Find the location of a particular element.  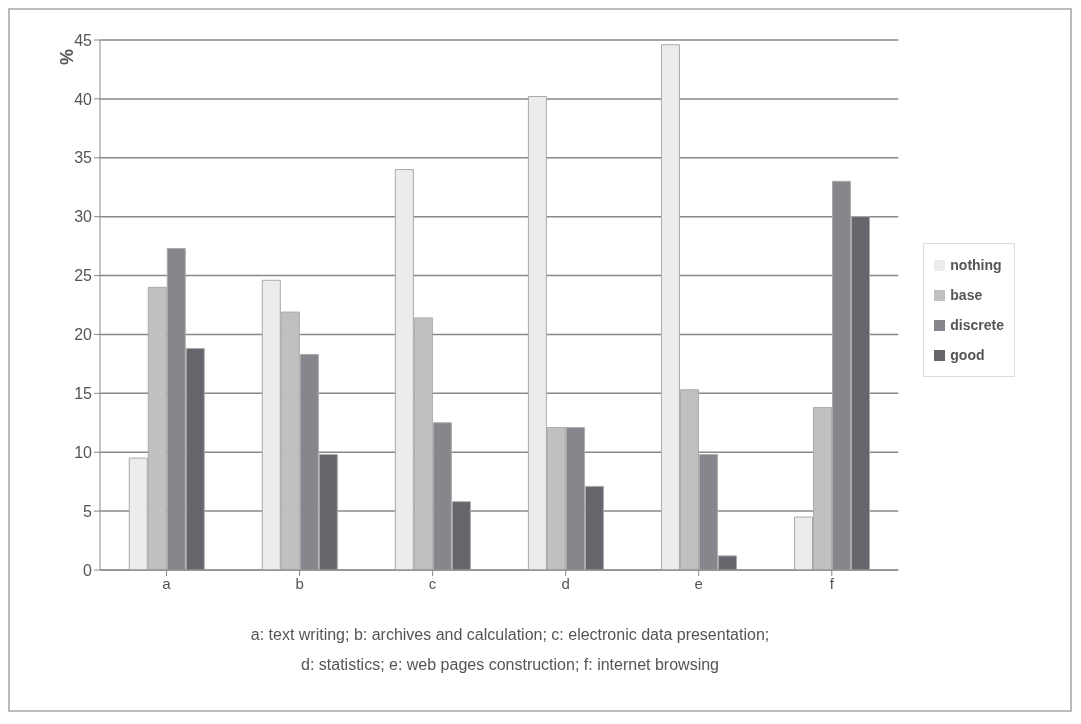

y-tick-label: 10 is located at coordinates (83, 452).